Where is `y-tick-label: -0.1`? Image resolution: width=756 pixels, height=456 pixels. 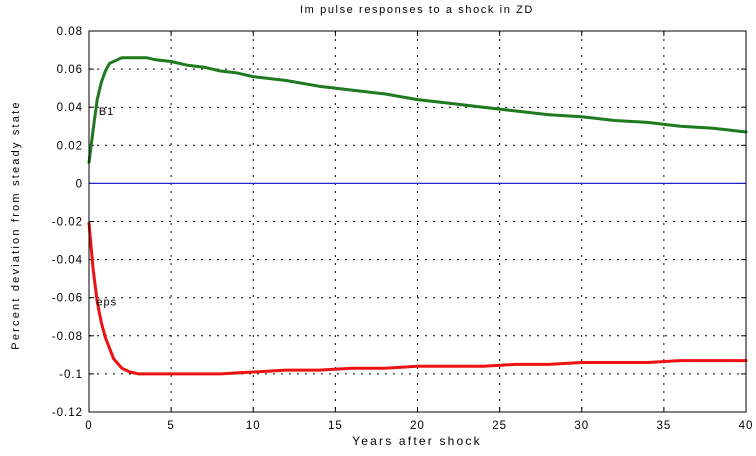
y-tick-label: -0.1 is located at coordinates (71, 375).